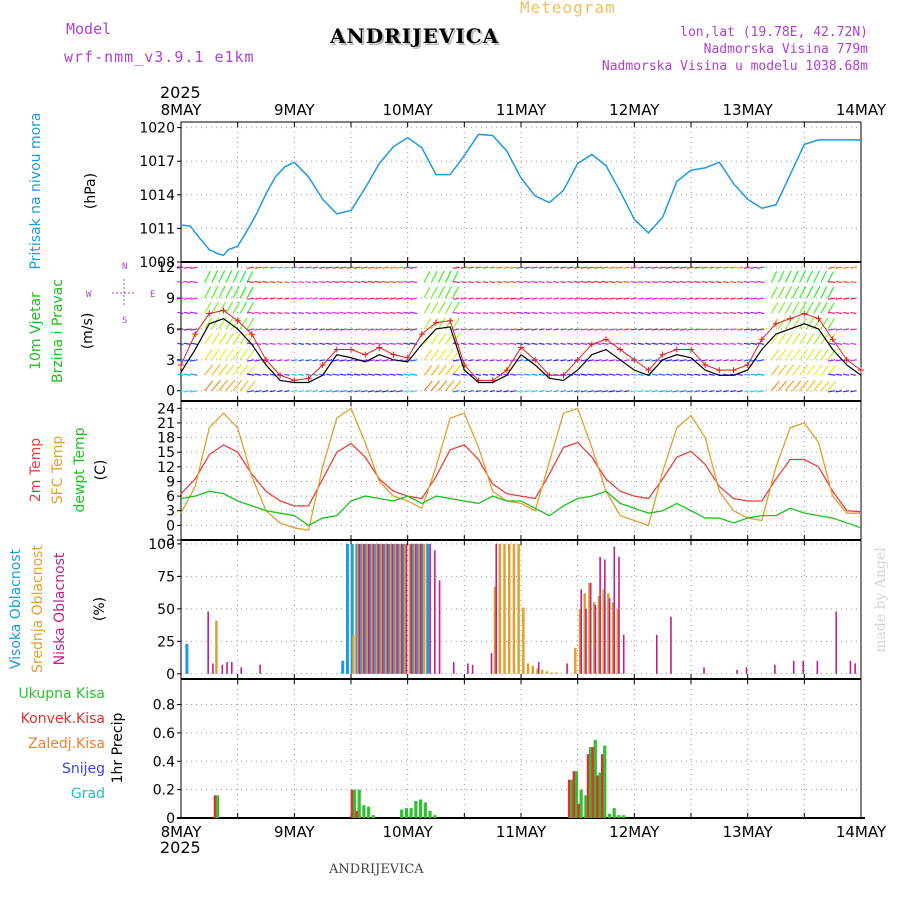 The image size is (900, 900). Describe the element at coordinates (376, 869) in the screenshot. I see `footer-station: ANDRIJEVICA` at that location.